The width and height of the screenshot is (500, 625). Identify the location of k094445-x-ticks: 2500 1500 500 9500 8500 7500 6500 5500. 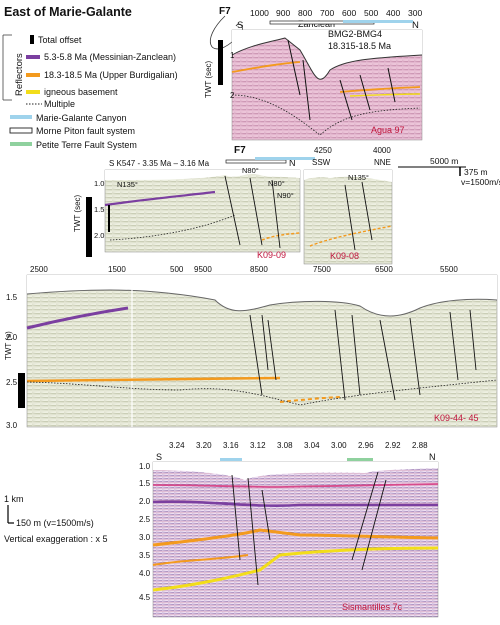
(244, 269).